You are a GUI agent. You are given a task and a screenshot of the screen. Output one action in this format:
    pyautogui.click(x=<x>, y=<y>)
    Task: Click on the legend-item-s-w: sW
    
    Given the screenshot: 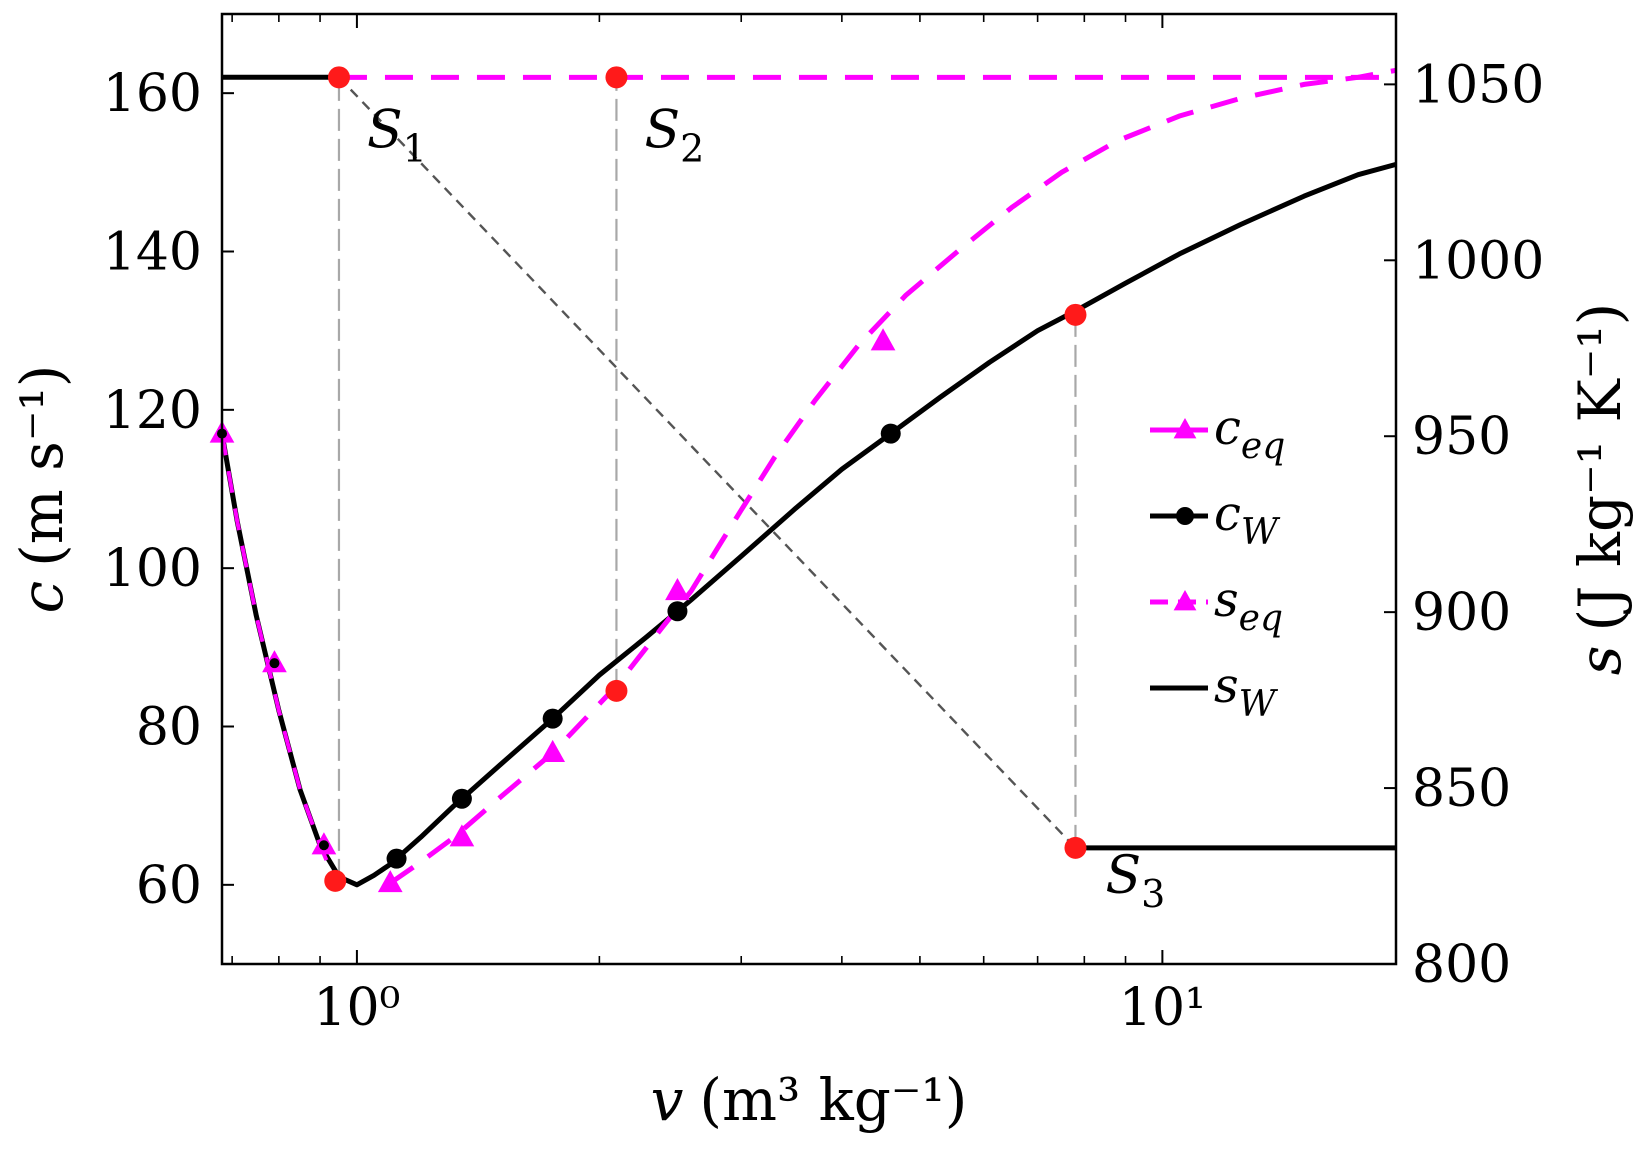 What is the action you would take?
    pyautogui.click(x=1214, y=691)
    